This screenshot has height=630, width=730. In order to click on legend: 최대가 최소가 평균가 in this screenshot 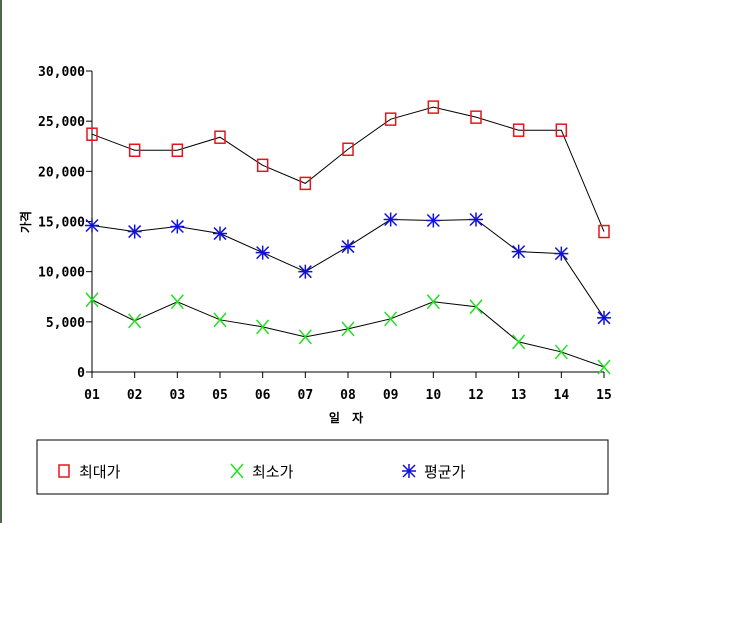, I will do `click(322, 467)`.